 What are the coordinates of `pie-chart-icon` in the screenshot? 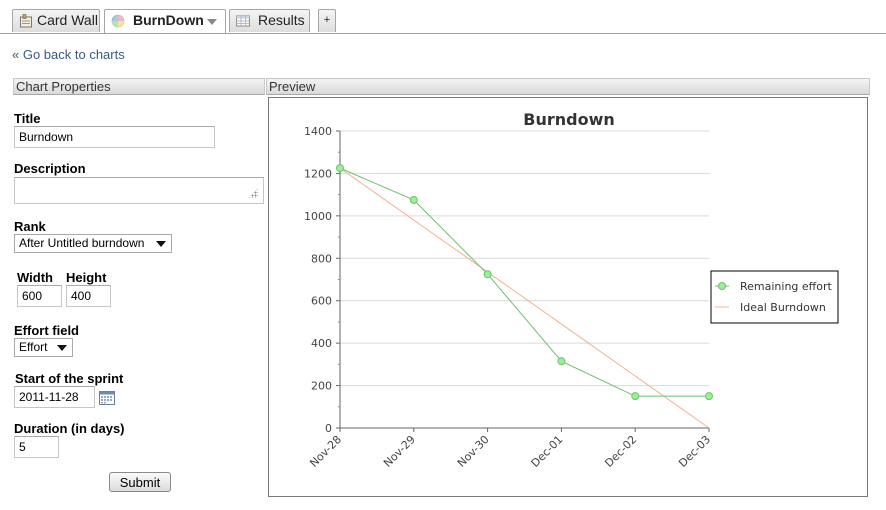 It's located at (118, 21).